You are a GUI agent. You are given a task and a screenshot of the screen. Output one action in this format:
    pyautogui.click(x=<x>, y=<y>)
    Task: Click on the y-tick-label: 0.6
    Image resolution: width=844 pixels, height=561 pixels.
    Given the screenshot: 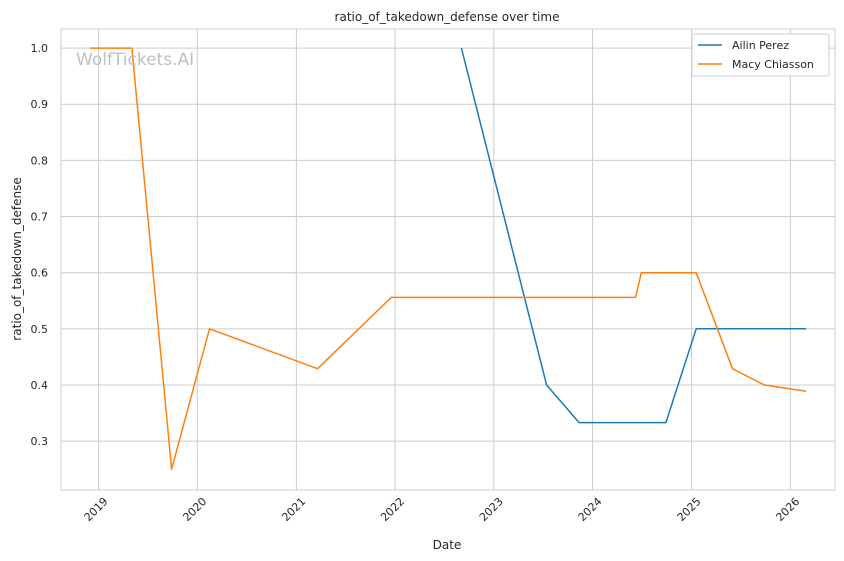 What is the action you would take?
    pyautogui.click(x=40, y=273)
    